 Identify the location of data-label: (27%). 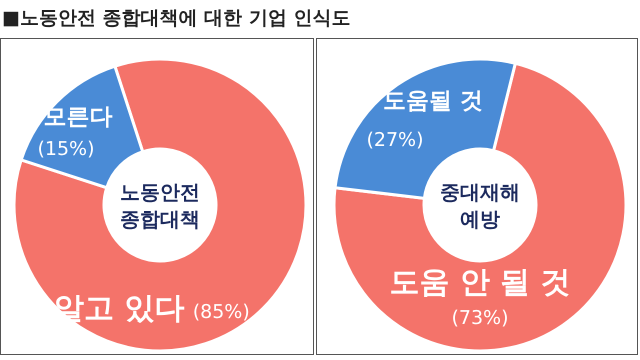
(395, 140).